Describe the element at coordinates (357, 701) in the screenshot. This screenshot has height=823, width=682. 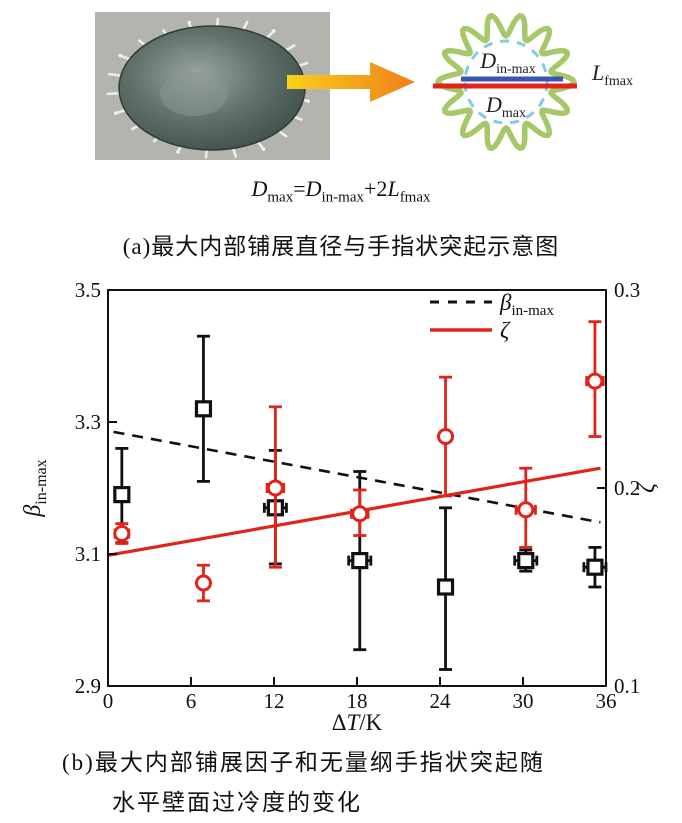
I see `x-axis-tick-label: 18` at that location.